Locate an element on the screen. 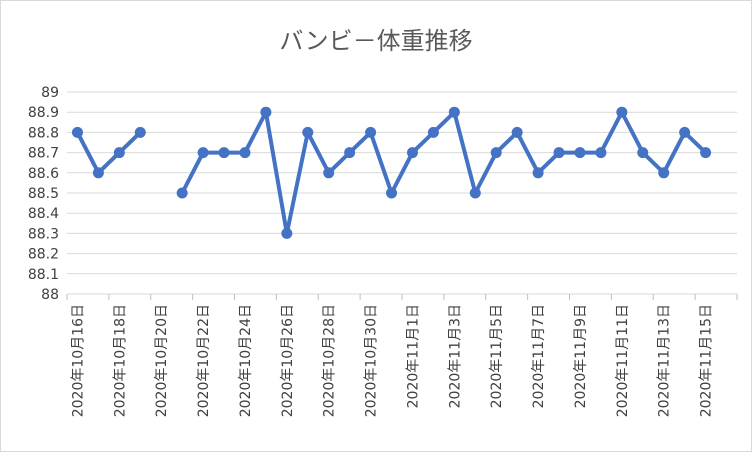 This screenshot has width=752, height=452. x-tick-label: 2020年11月7日 is located at coordinates (539, 356).